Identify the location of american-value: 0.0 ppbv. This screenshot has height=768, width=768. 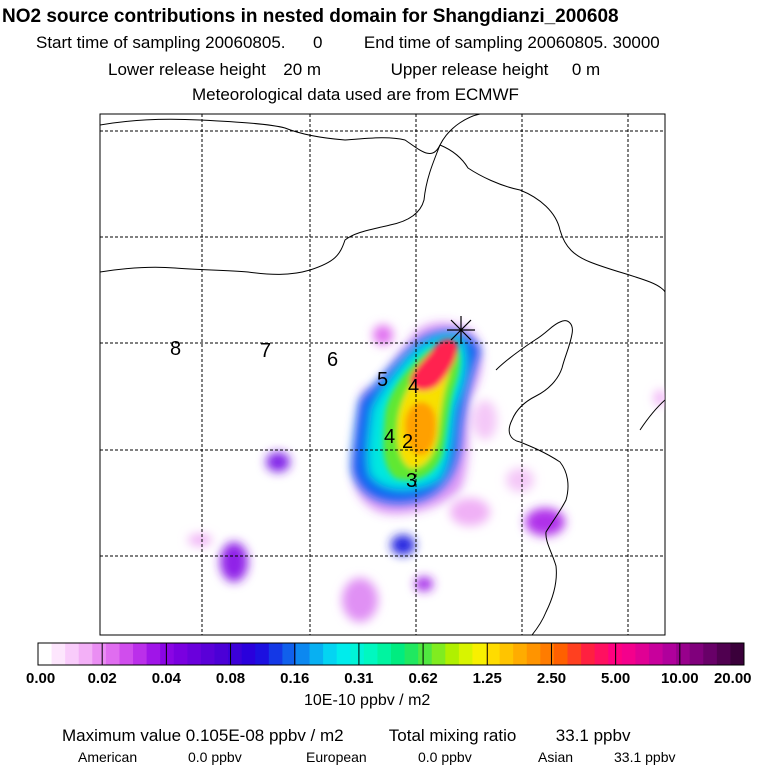
(215, 757).